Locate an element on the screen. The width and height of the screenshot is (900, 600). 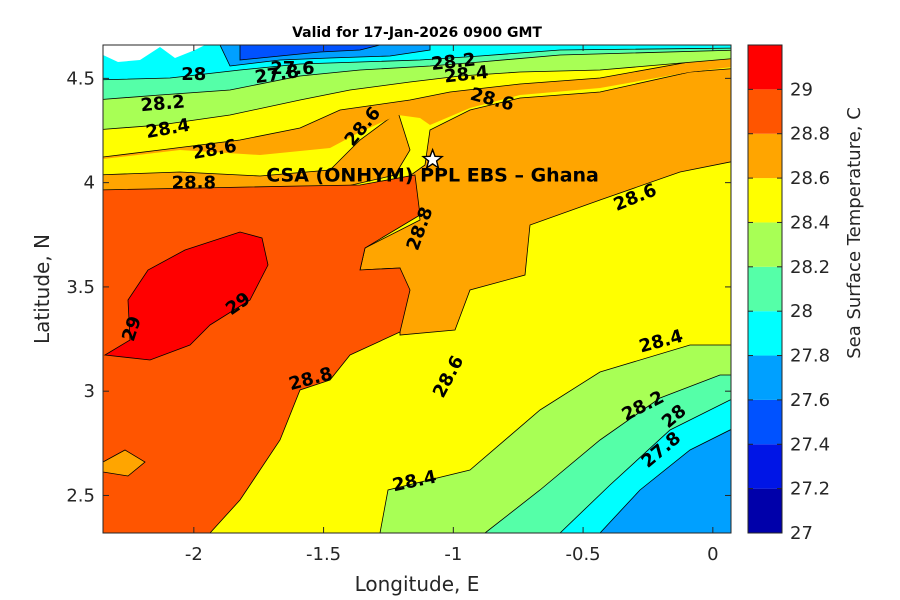
x-tick-label: -1.5 is located at coordinates (323, 554).